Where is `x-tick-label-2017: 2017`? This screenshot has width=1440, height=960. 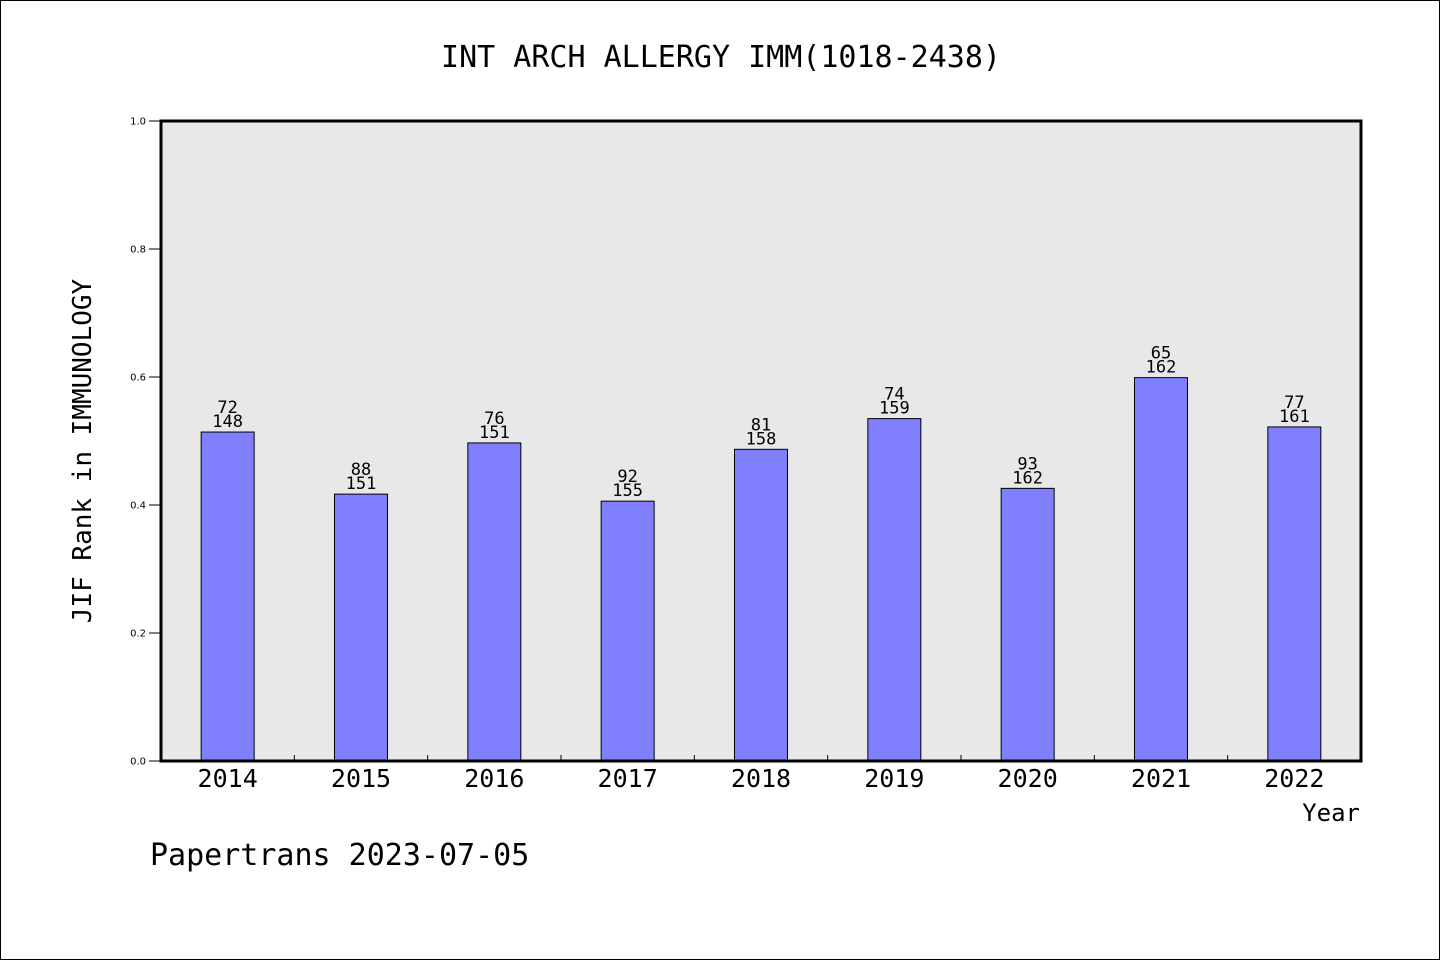 x-tick-label-2017: 2017 is located at coordinates (628, 778).